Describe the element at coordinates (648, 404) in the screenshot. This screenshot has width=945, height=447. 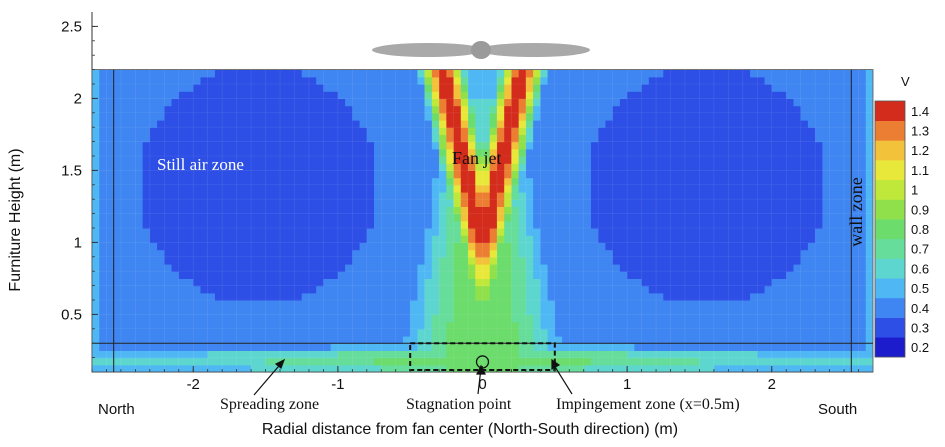
I see `annotation-impingement-zone: Impingement zone (x=0.5m)` at that location.